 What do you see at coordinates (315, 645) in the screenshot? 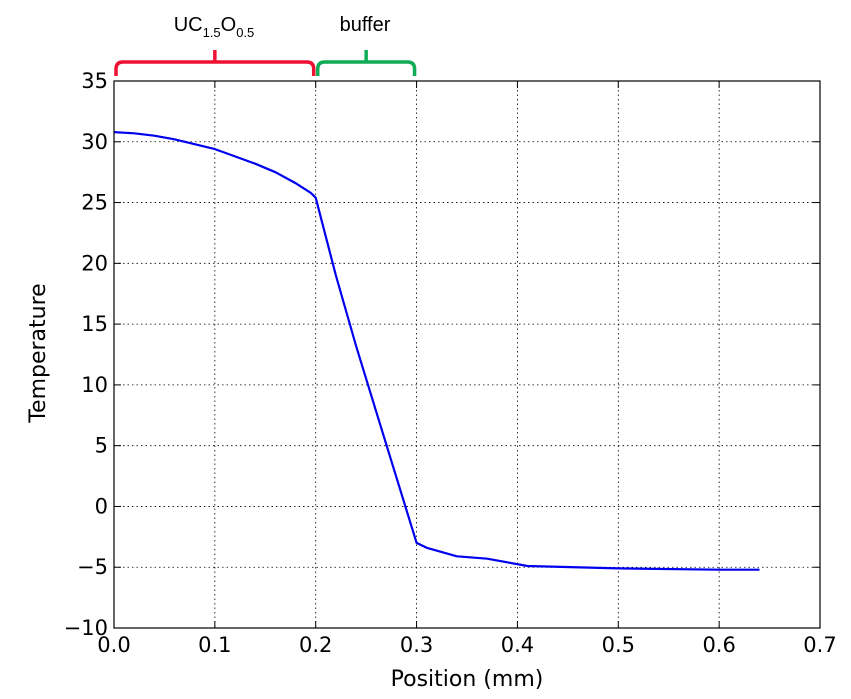
I see `x-tick-label: 0.2` at bounding box center [315, 645].